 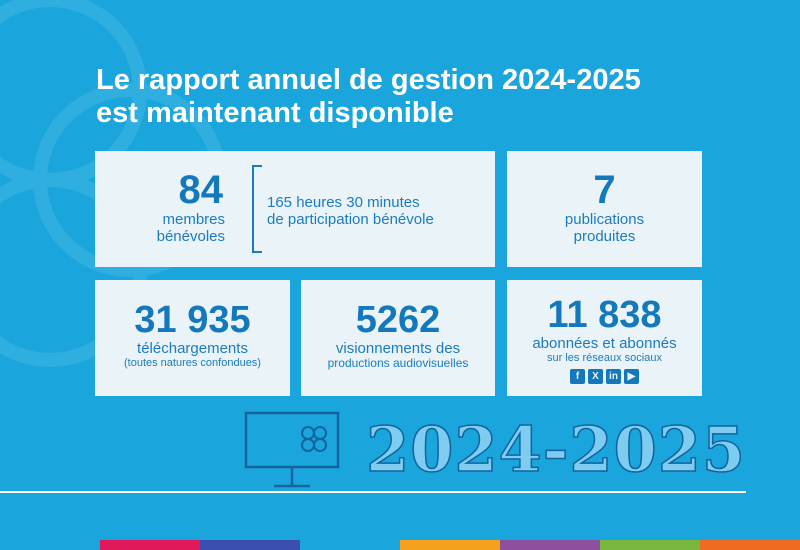 I want to click on facebook-icon: f, so click(x=577, y=376).